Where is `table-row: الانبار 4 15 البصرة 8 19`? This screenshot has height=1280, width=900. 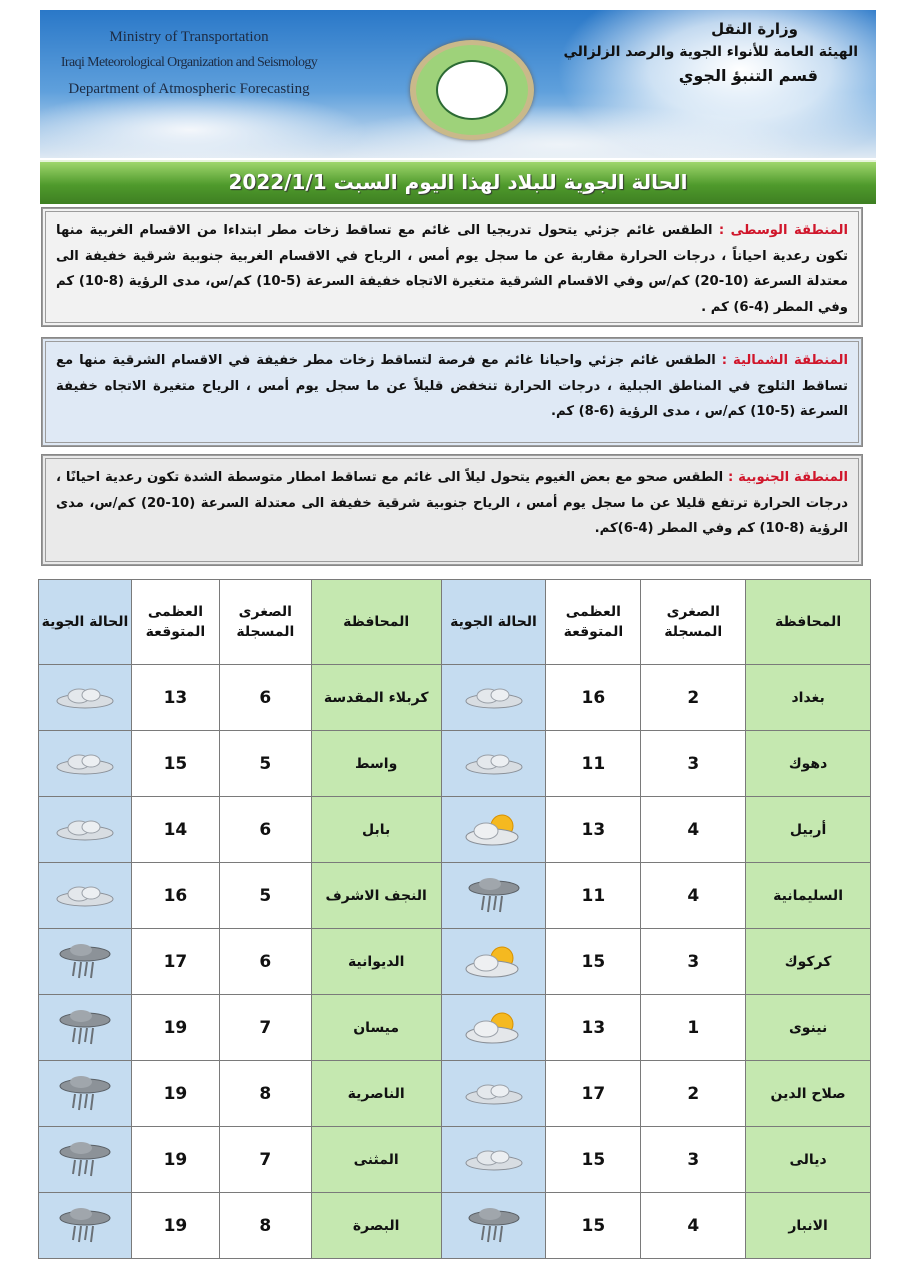
table-row: الانبار 4 15 البصرة 8 19 is located at coordinates (454, 1225).